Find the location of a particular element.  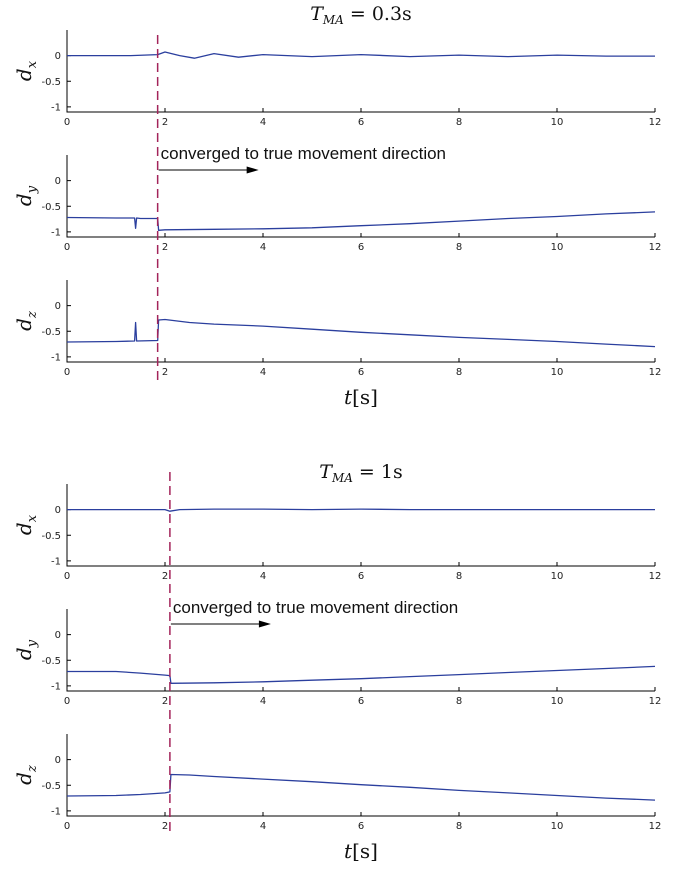

chart-title: TMA = 0.3s is located at coordinates (361, 15).